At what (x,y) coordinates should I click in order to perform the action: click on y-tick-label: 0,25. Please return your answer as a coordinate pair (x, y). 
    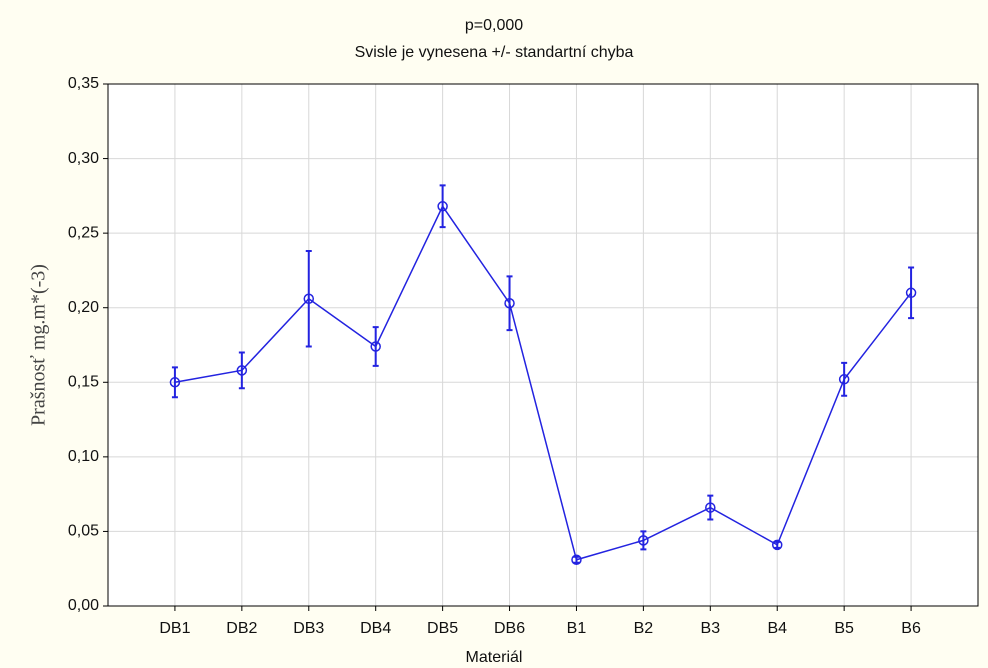
    Looking at the image, I should click on (83, 232).